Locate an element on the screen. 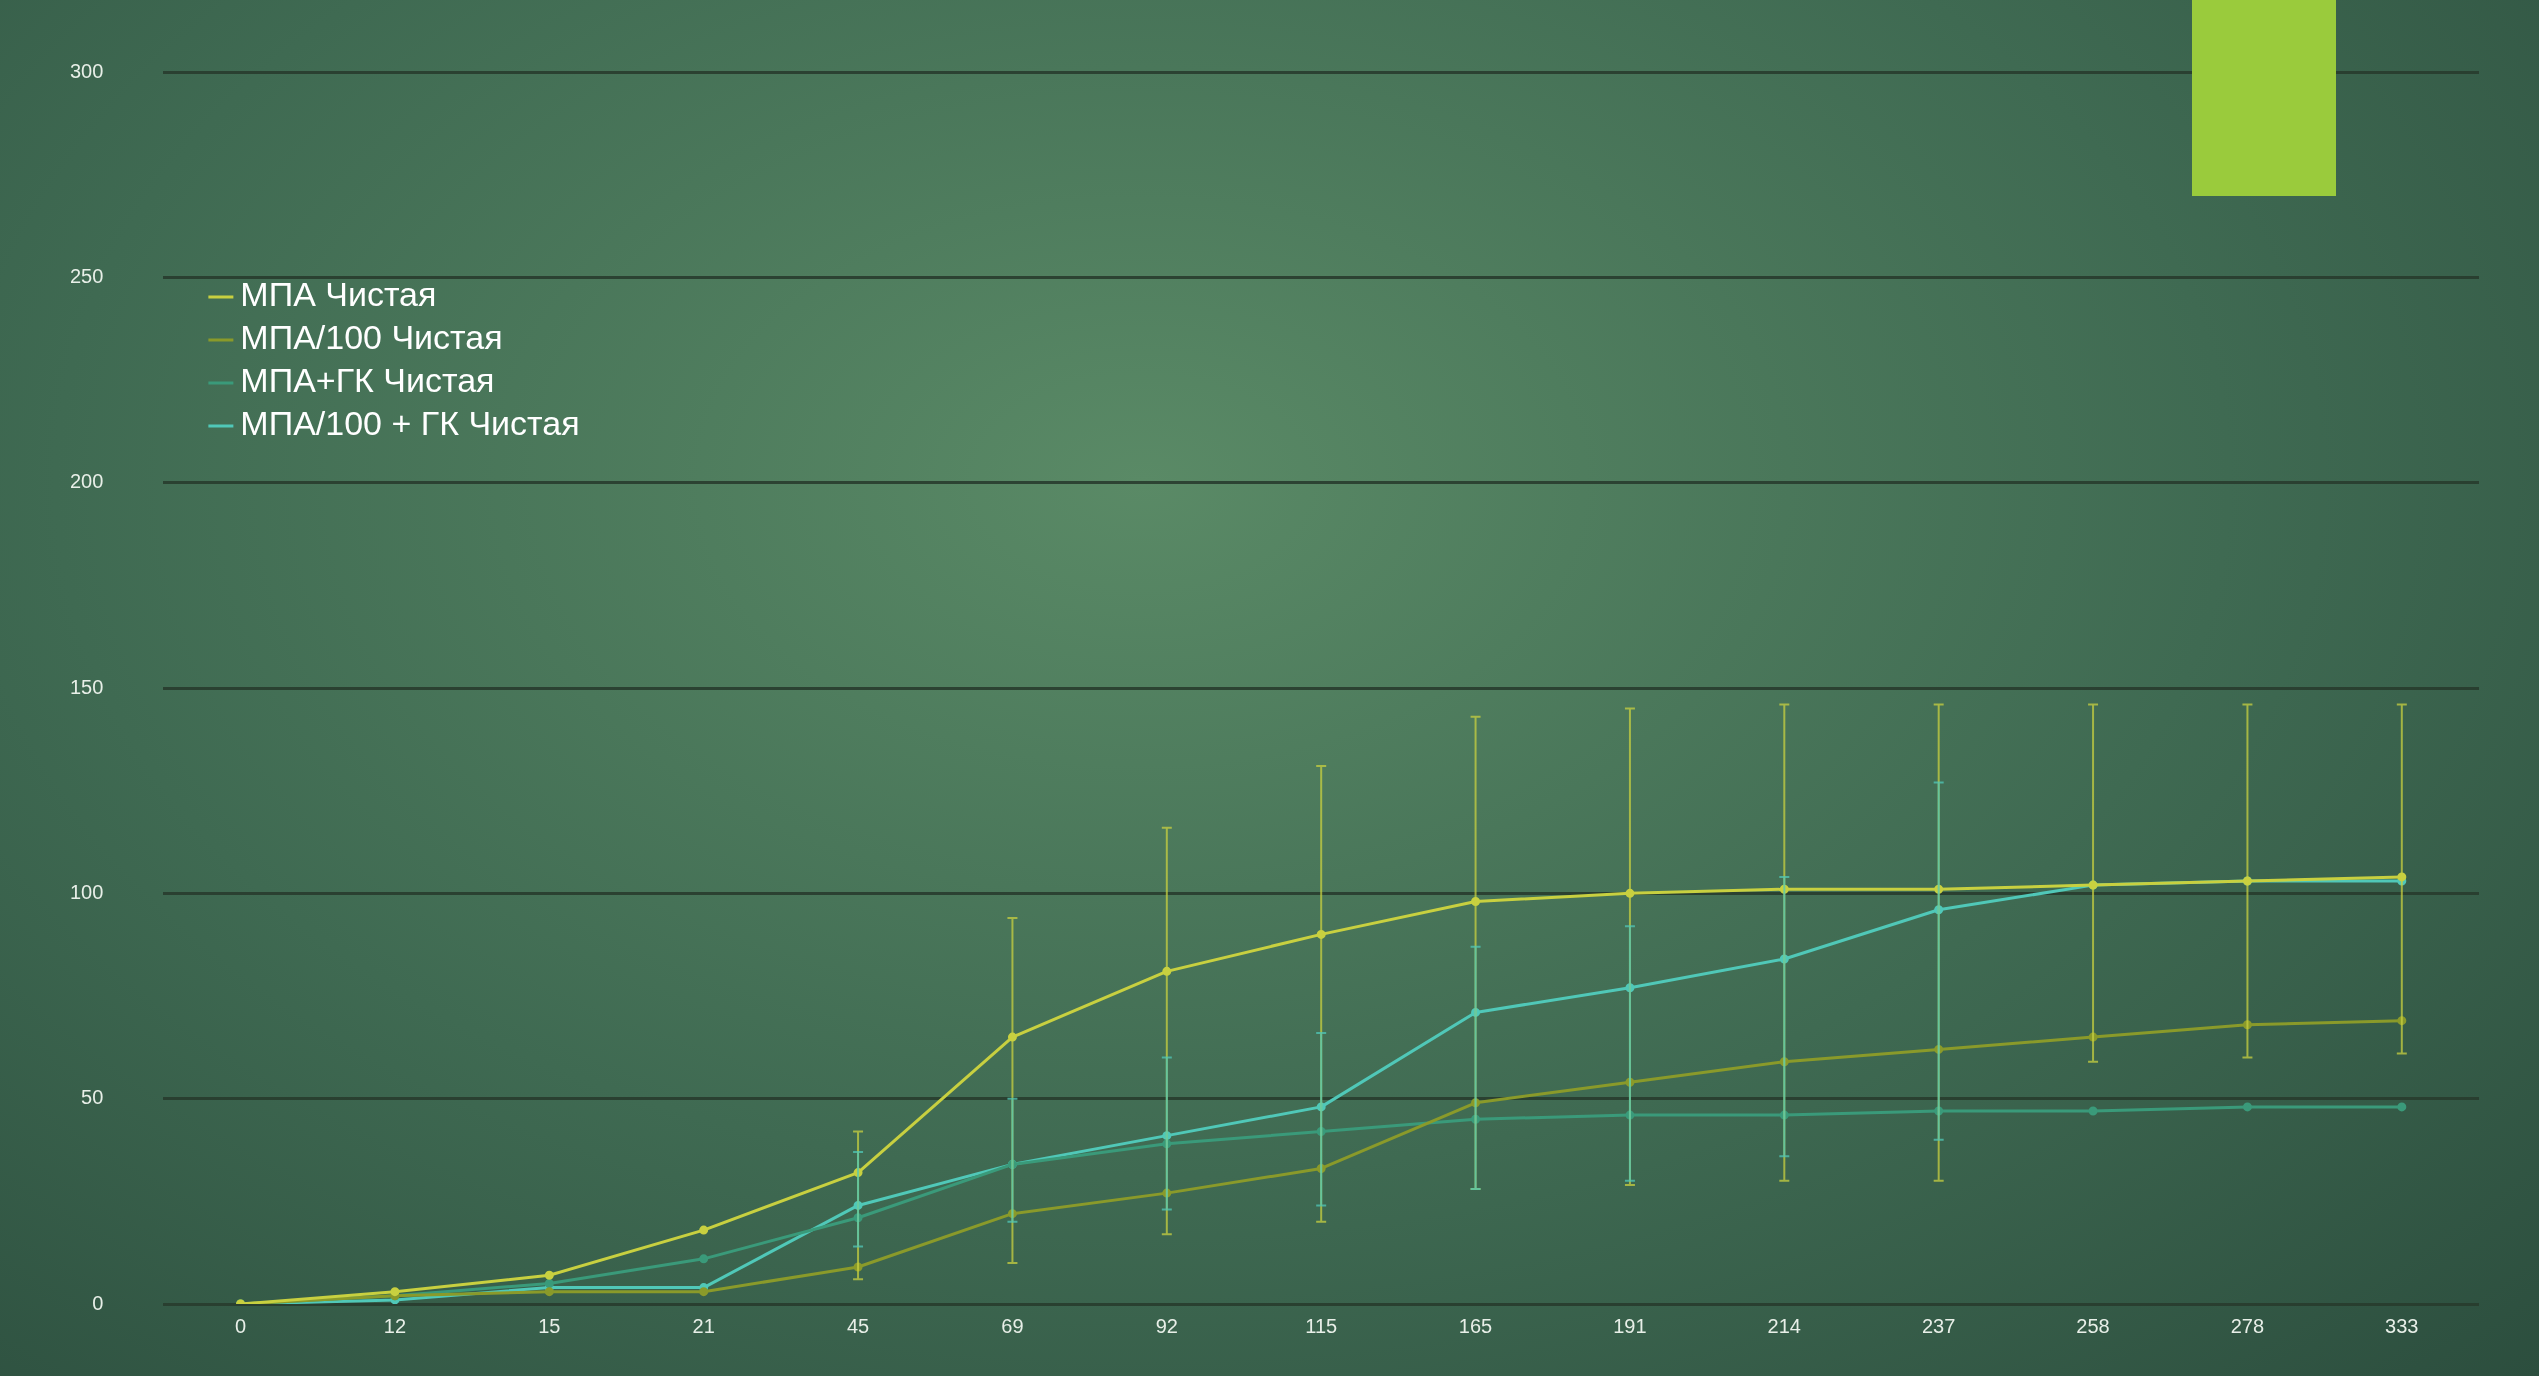 The width and height of the screenshot is (2539, 1376). x-tick-label: 21 is located at coordinates (703, 1325).